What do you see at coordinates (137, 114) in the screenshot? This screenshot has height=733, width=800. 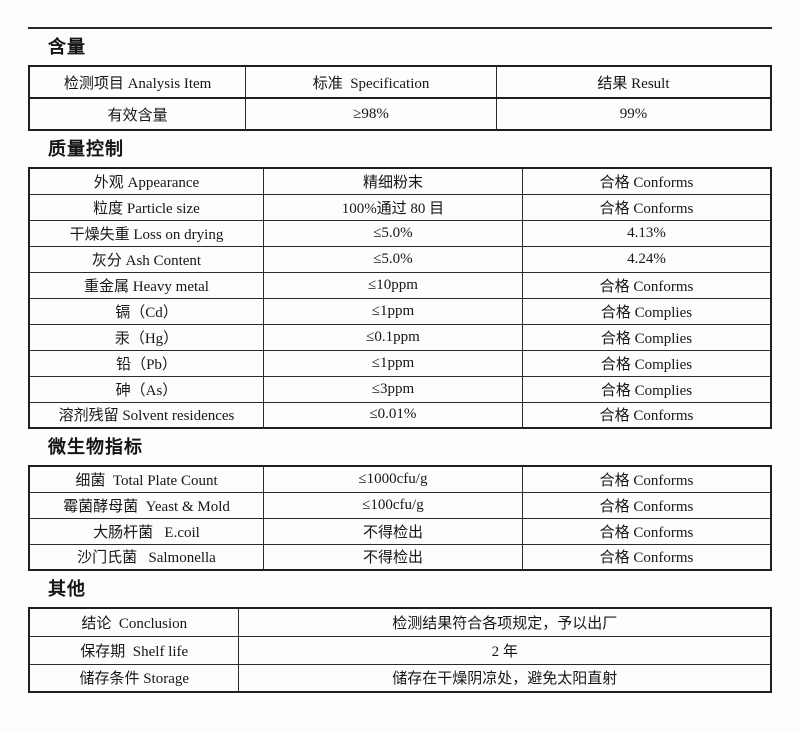 I see `cell-item: 有效含量` at bounding box center [137, 114].